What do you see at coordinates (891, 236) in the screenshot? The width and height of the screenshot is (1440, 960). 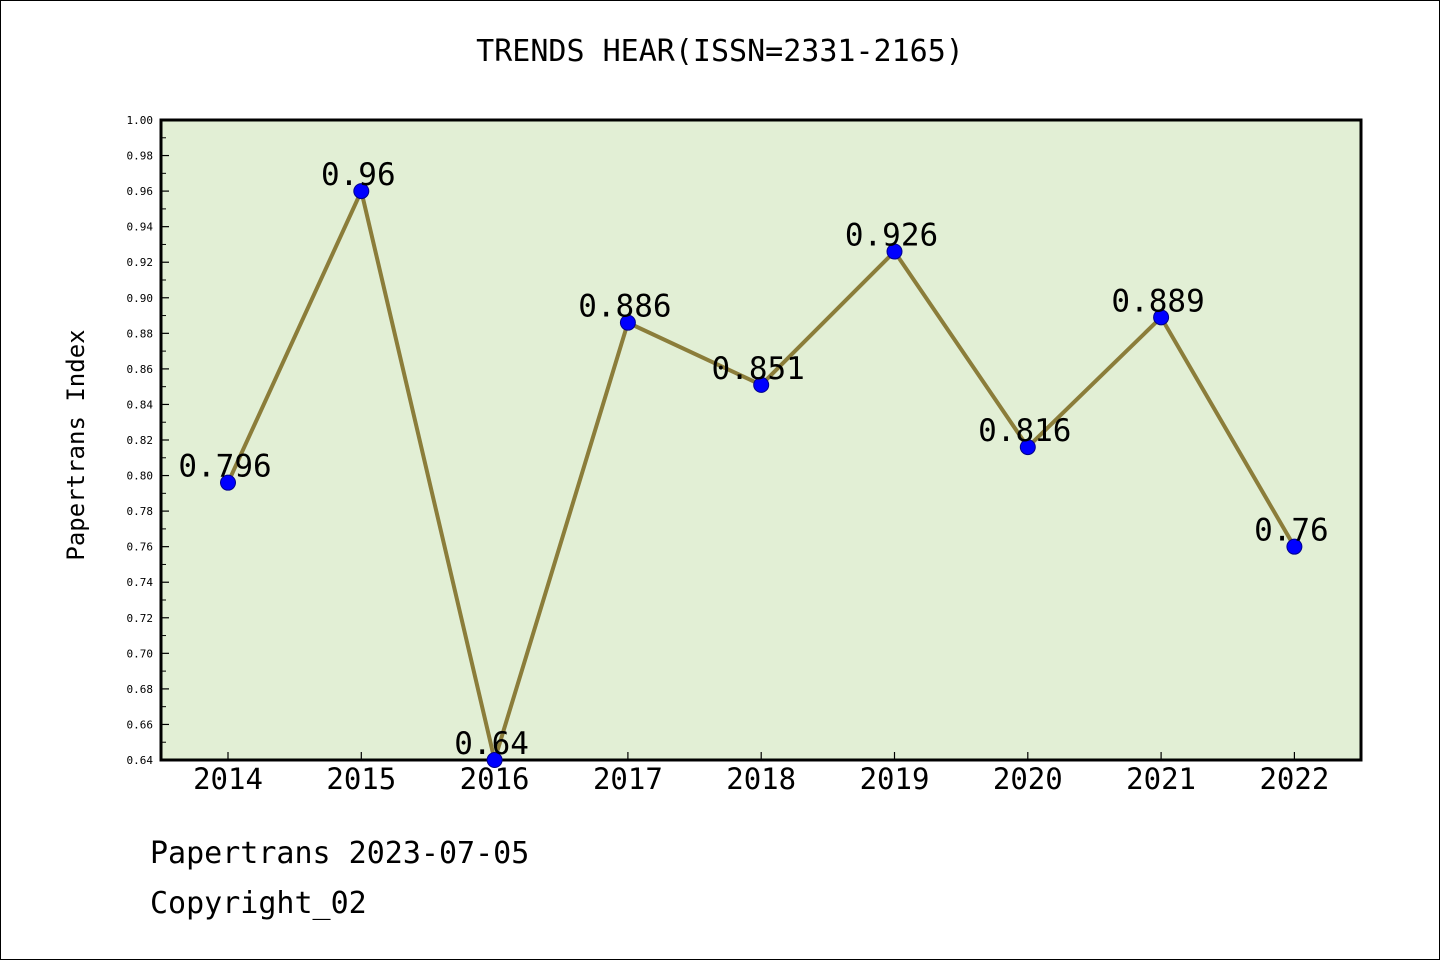 I see `data-label: 0.926` at bounding box center [891, 236].